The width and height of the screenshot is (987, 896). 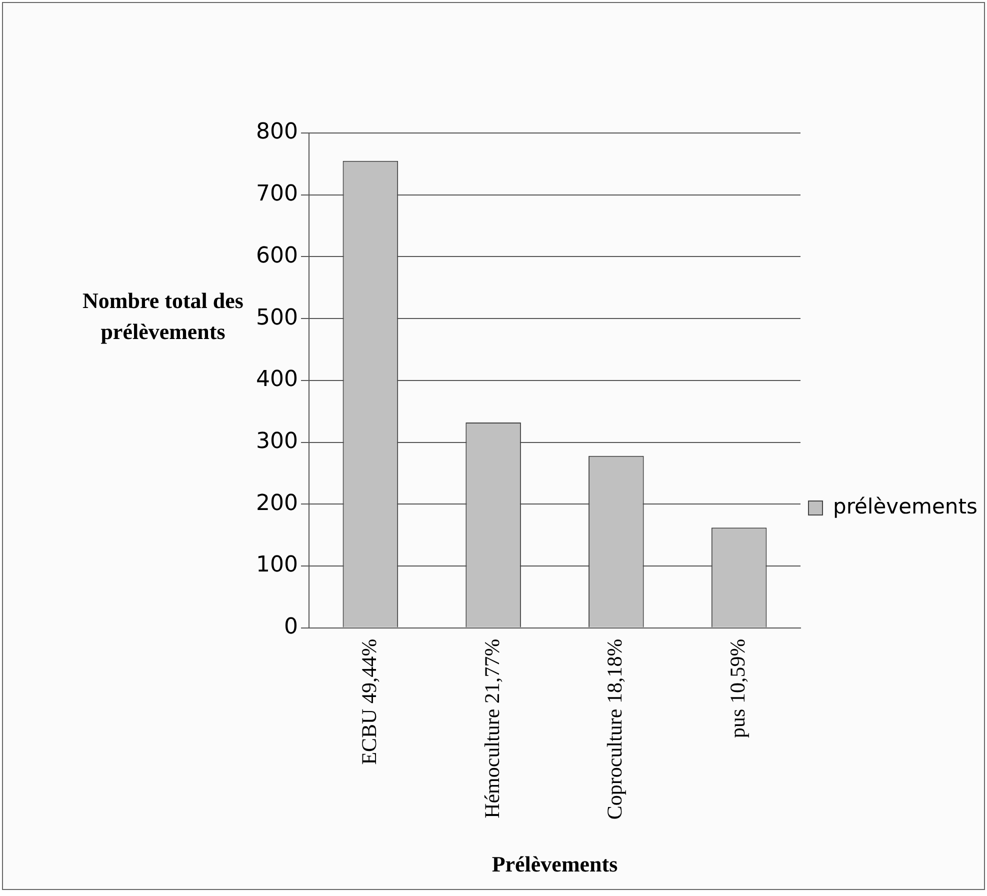 What do you see at coordinates (738, 688) in the screenshot?
I see `x-tick-label: pus 10,59%` at bounding box center [738, 688].